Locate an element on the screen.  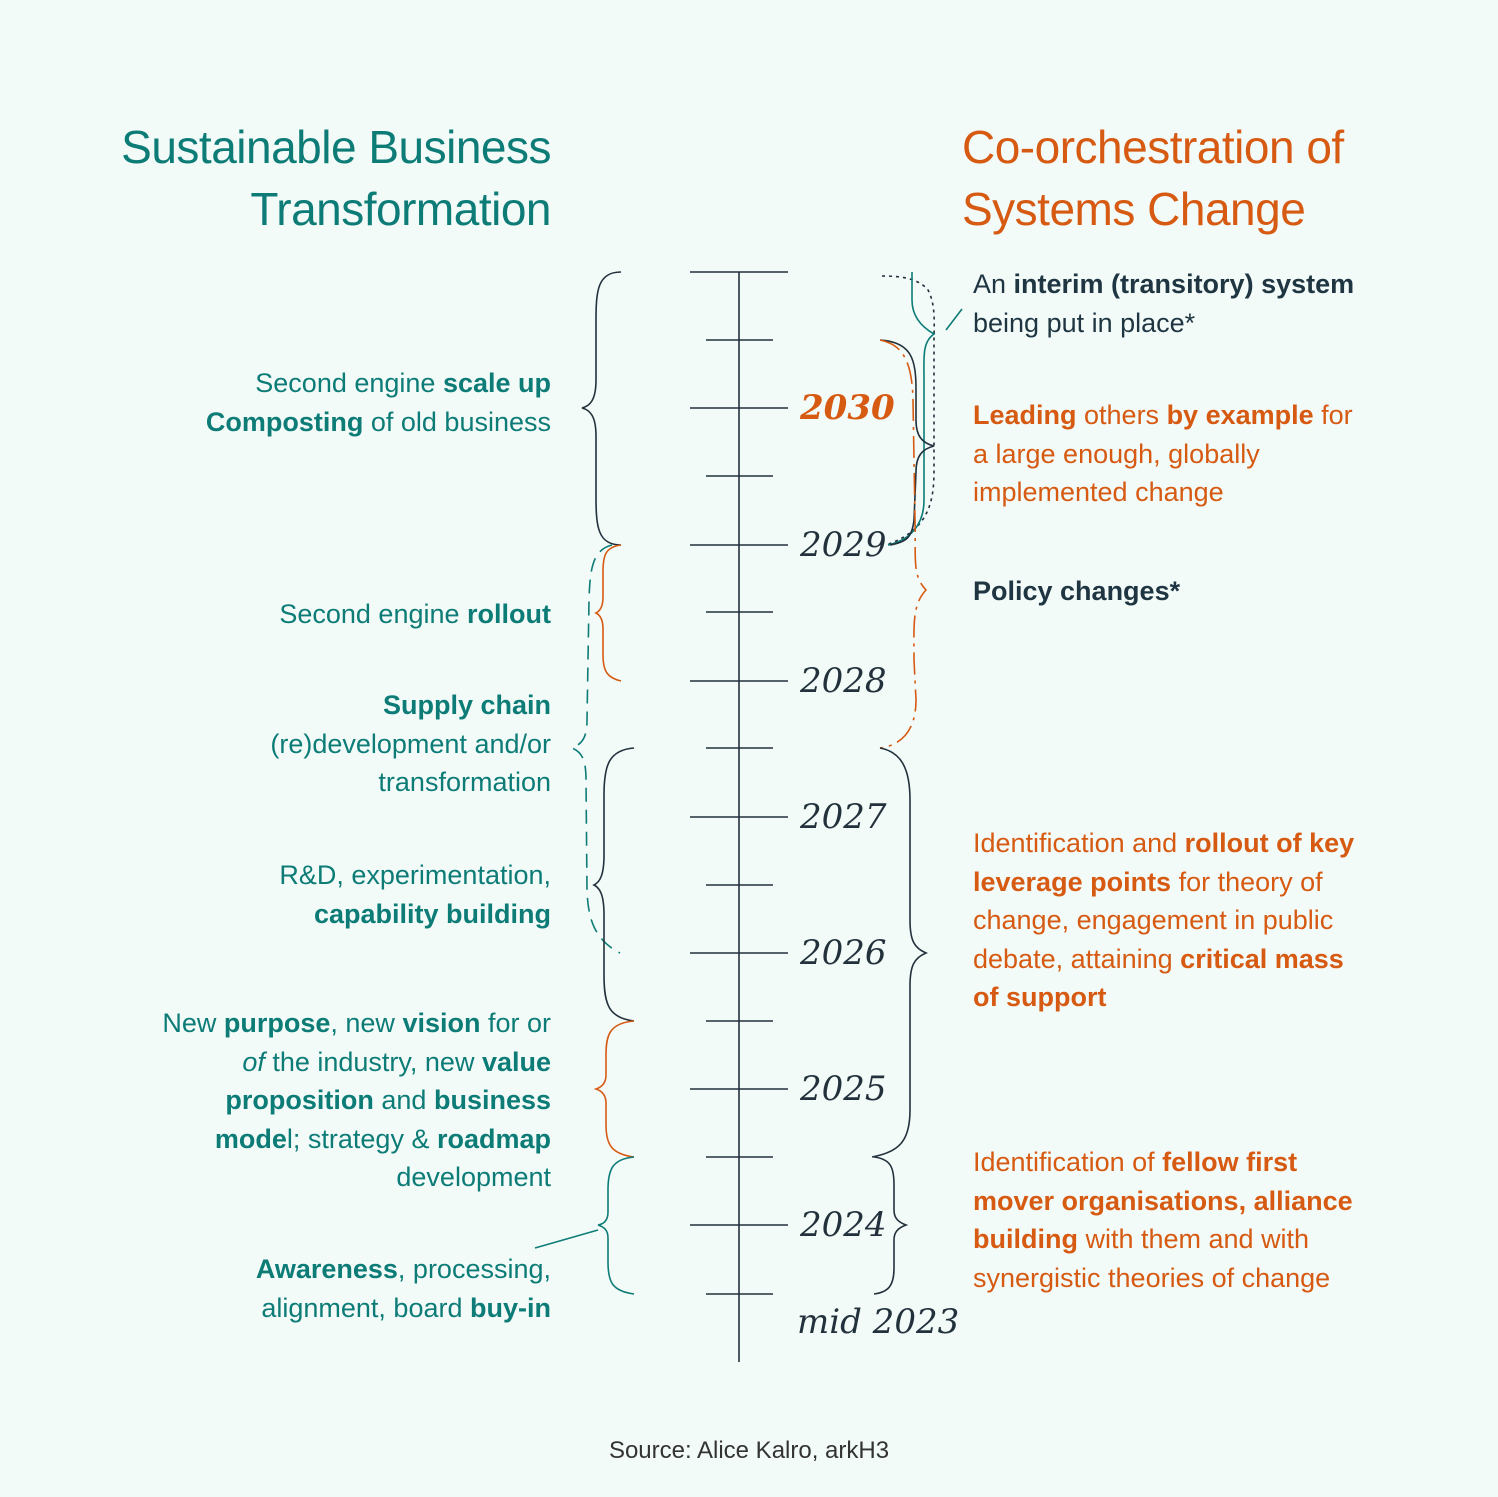
interim-connector is located at coordinates (954, 319).